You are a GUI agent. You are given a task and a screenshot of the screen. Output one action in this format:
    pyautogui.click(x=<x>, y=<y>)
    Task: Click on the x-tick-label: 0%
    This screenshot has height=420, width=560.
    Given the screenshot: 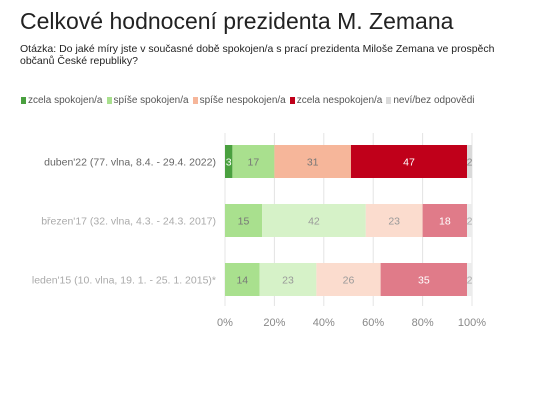 What is the action you would take?
    pyautogui.click(x=225, y=323)
    